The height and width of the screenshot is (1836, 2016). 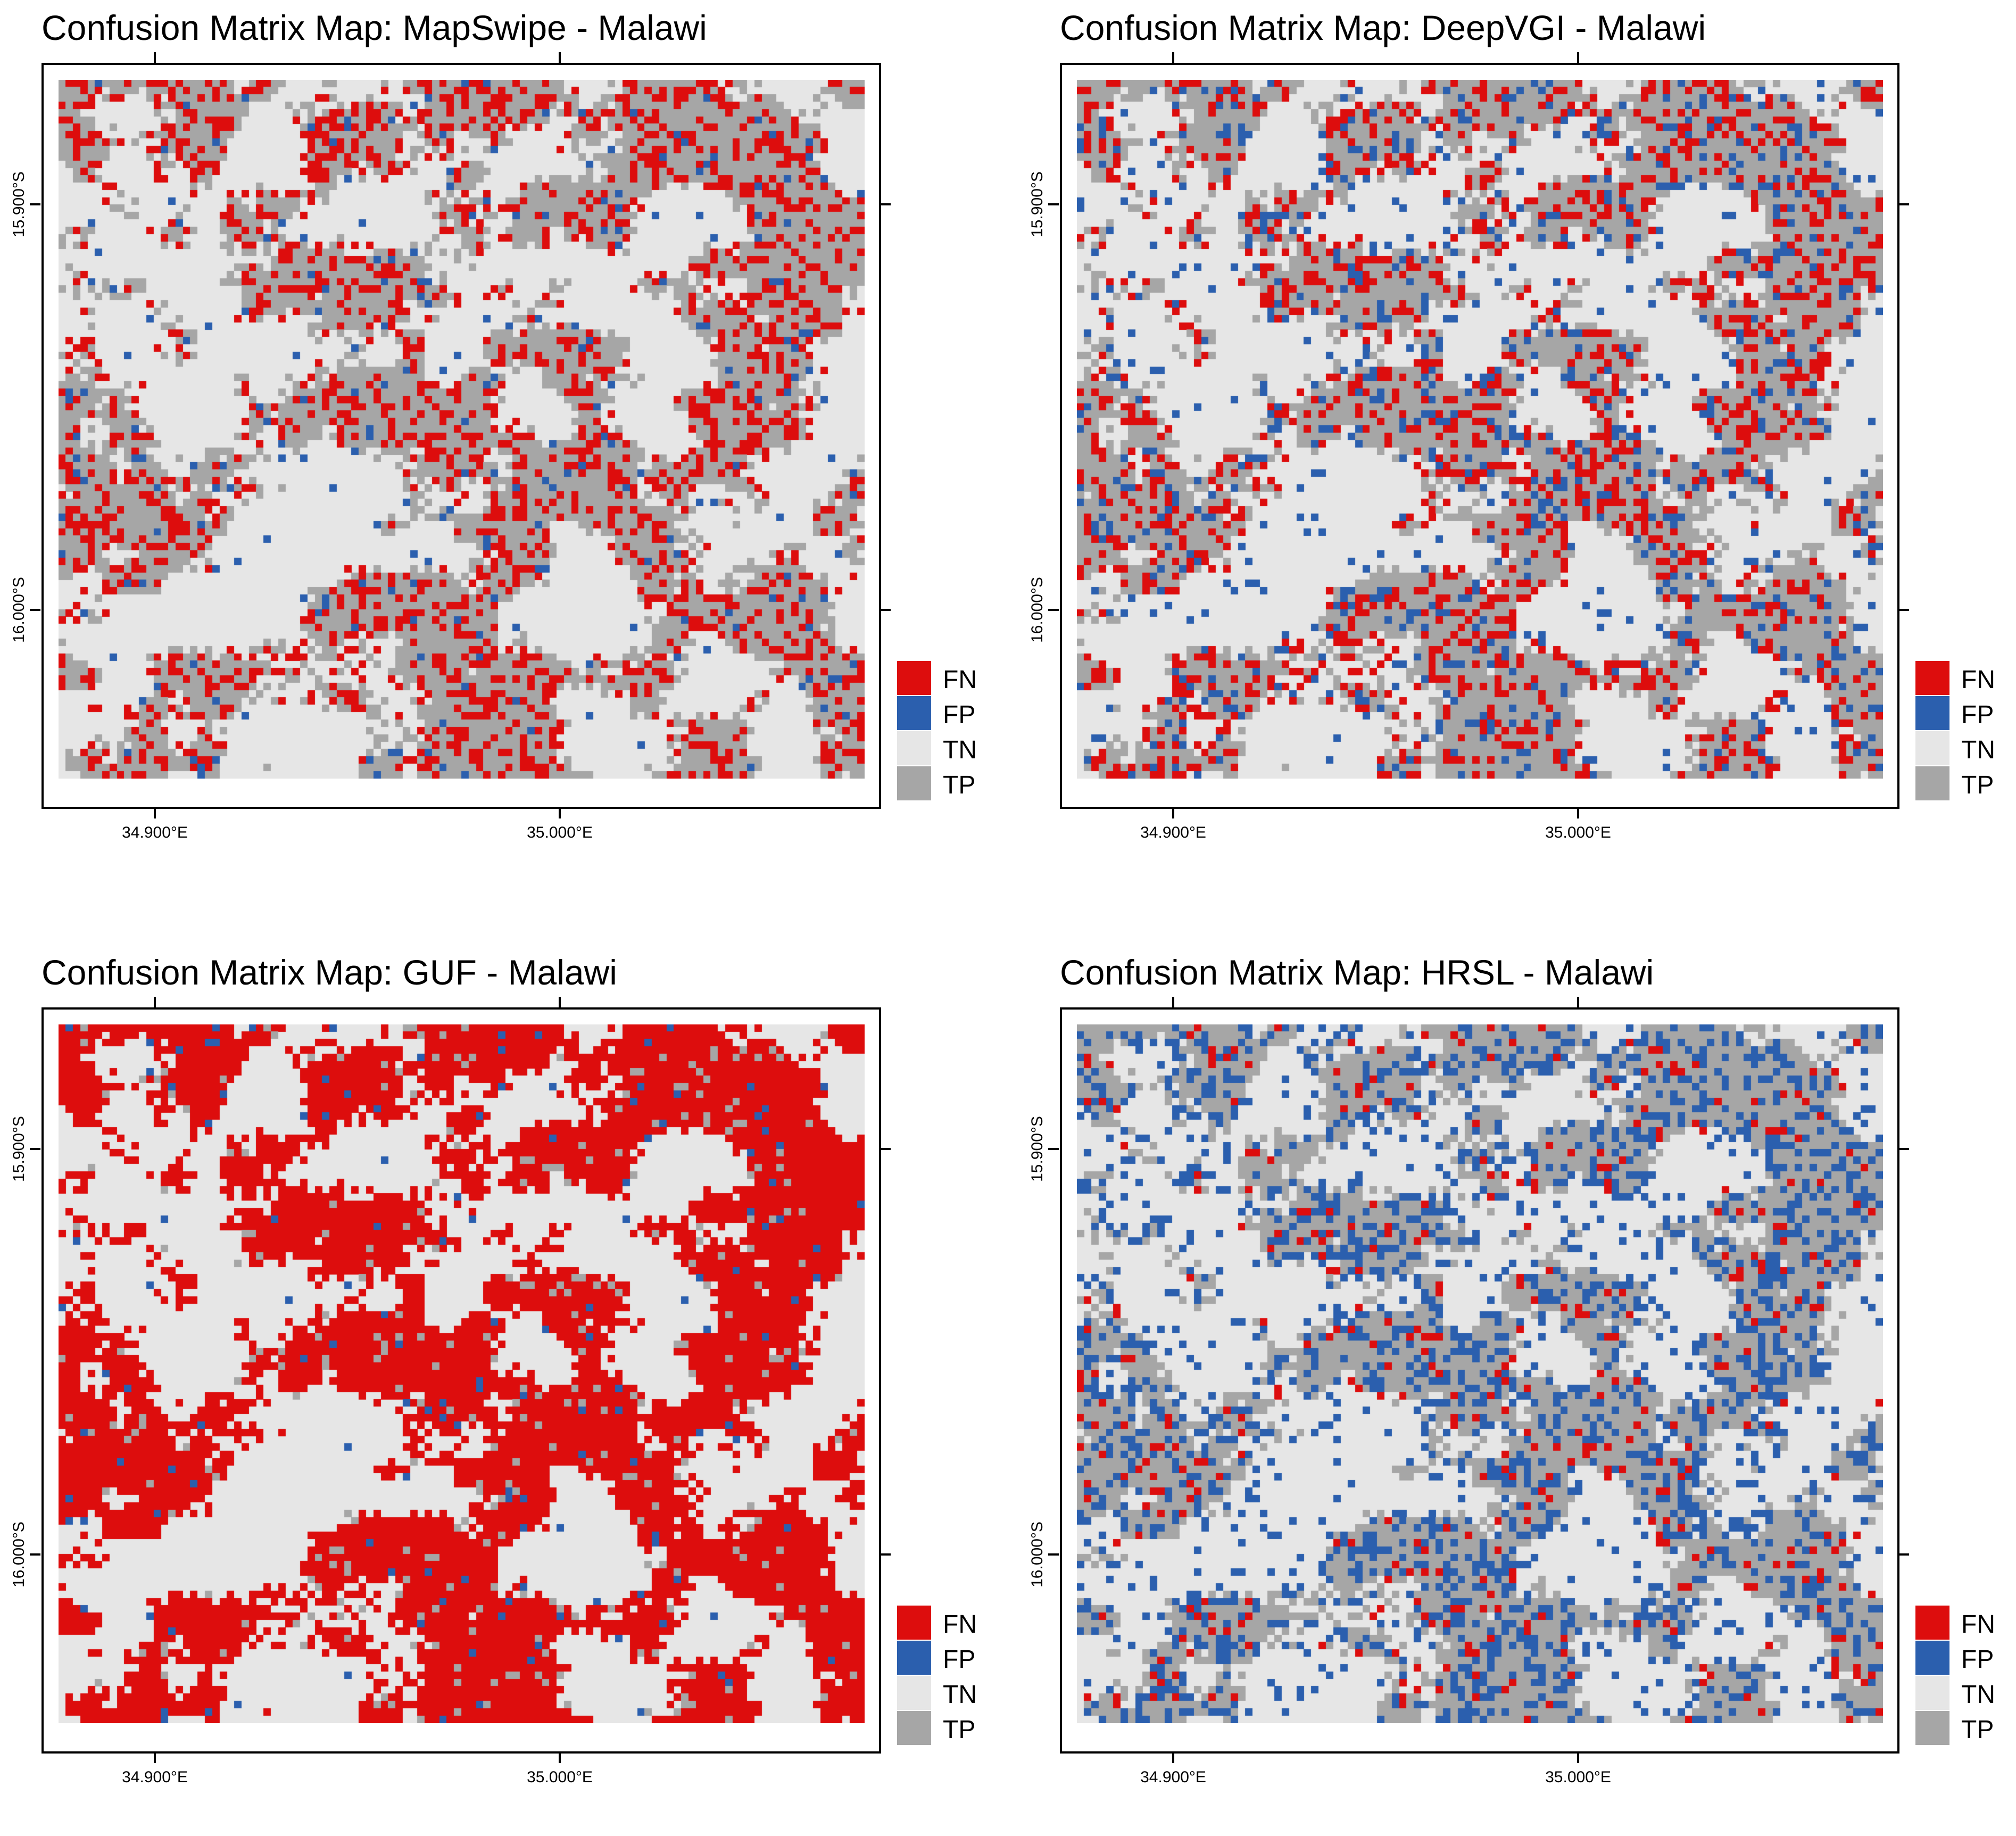 I want to click on panel-title: Confusion Matrix Map: DeepVGI - Malawi, so click(x=1383, y=28).